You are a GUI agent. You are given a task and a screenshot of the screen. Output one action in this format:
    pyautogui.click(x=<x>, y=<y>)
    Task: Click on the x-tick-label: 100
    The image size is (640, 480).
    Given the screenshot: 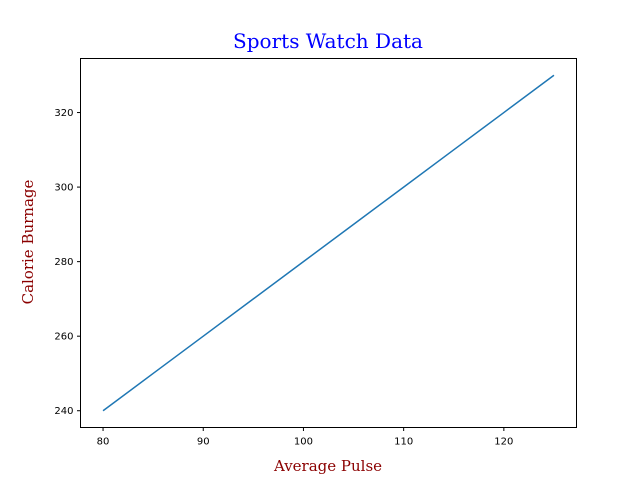 What is the action you would take?
    pyautogui.click(x=303, y=442)
    